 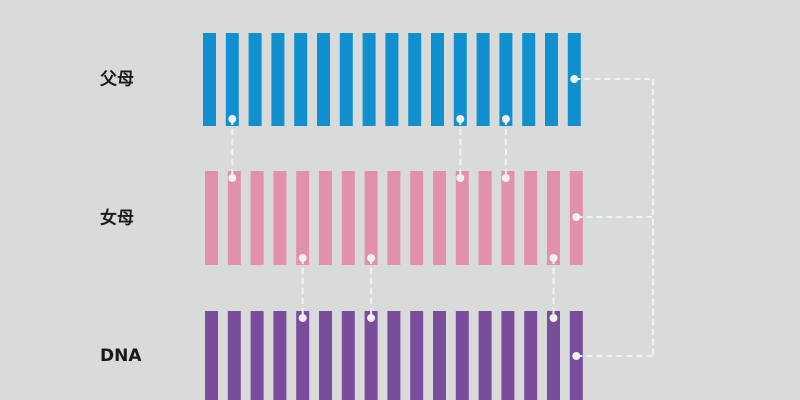 What do you see at coordinates (117, 79) in the screenshot?
I see `row-label-parent: 父母` at bounding box center [117, 79].